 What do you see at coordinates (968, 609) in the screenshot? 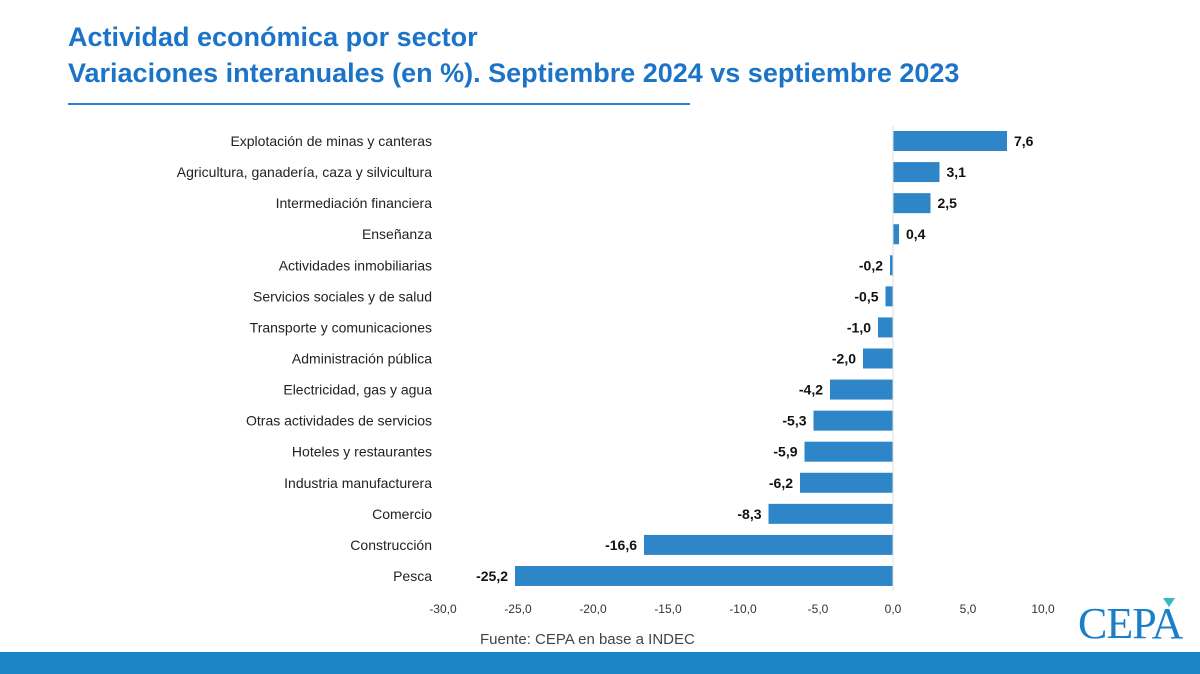
I see `x-tick-label: 5,0` at bounding box center [968, 609].